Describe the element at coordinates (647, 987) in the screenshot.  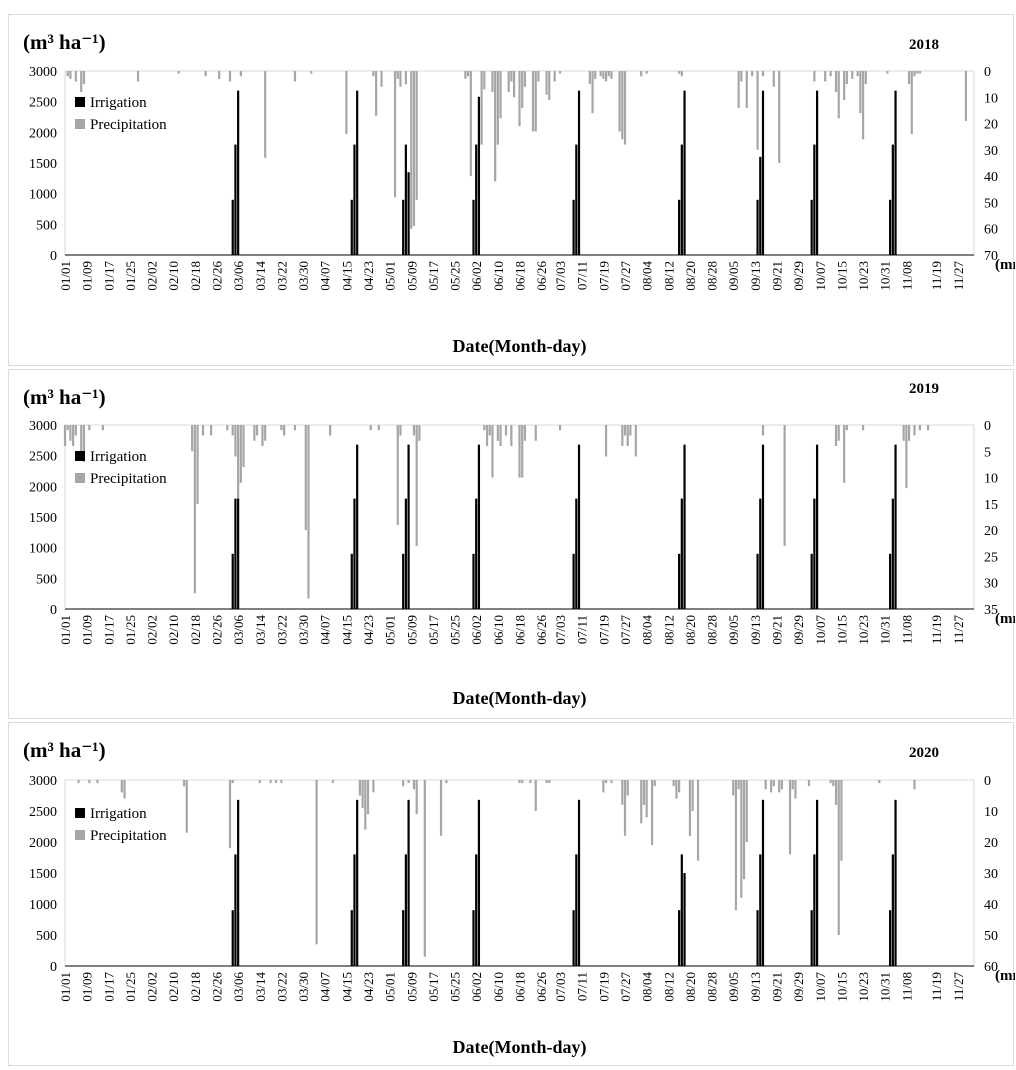
I see `x-axis-tick-label: 08/04` at that location.